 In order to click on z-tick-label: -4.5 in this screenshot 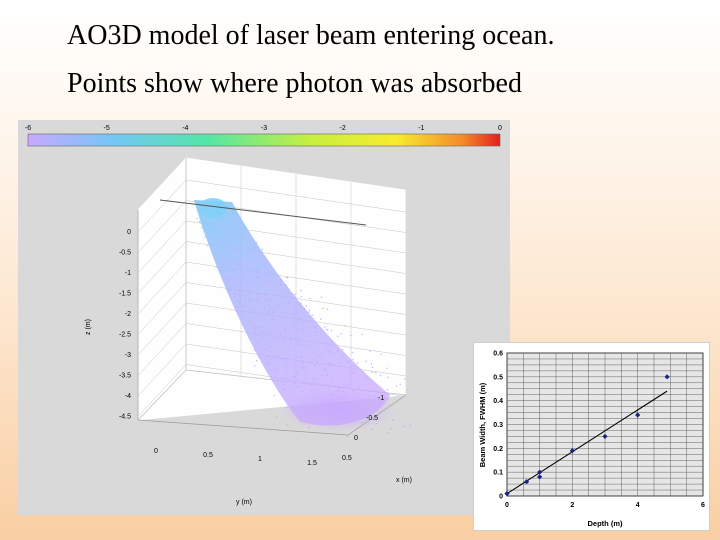, I will do `click(125, 417)`.